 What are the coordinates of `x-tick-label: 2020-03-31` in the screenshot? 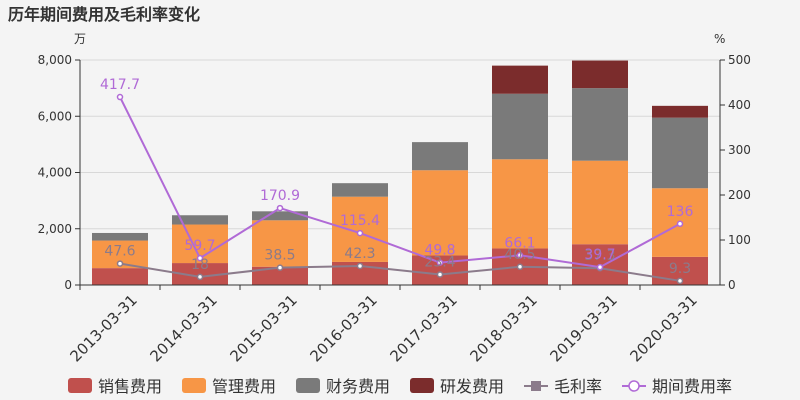 It's located at (663, 328).